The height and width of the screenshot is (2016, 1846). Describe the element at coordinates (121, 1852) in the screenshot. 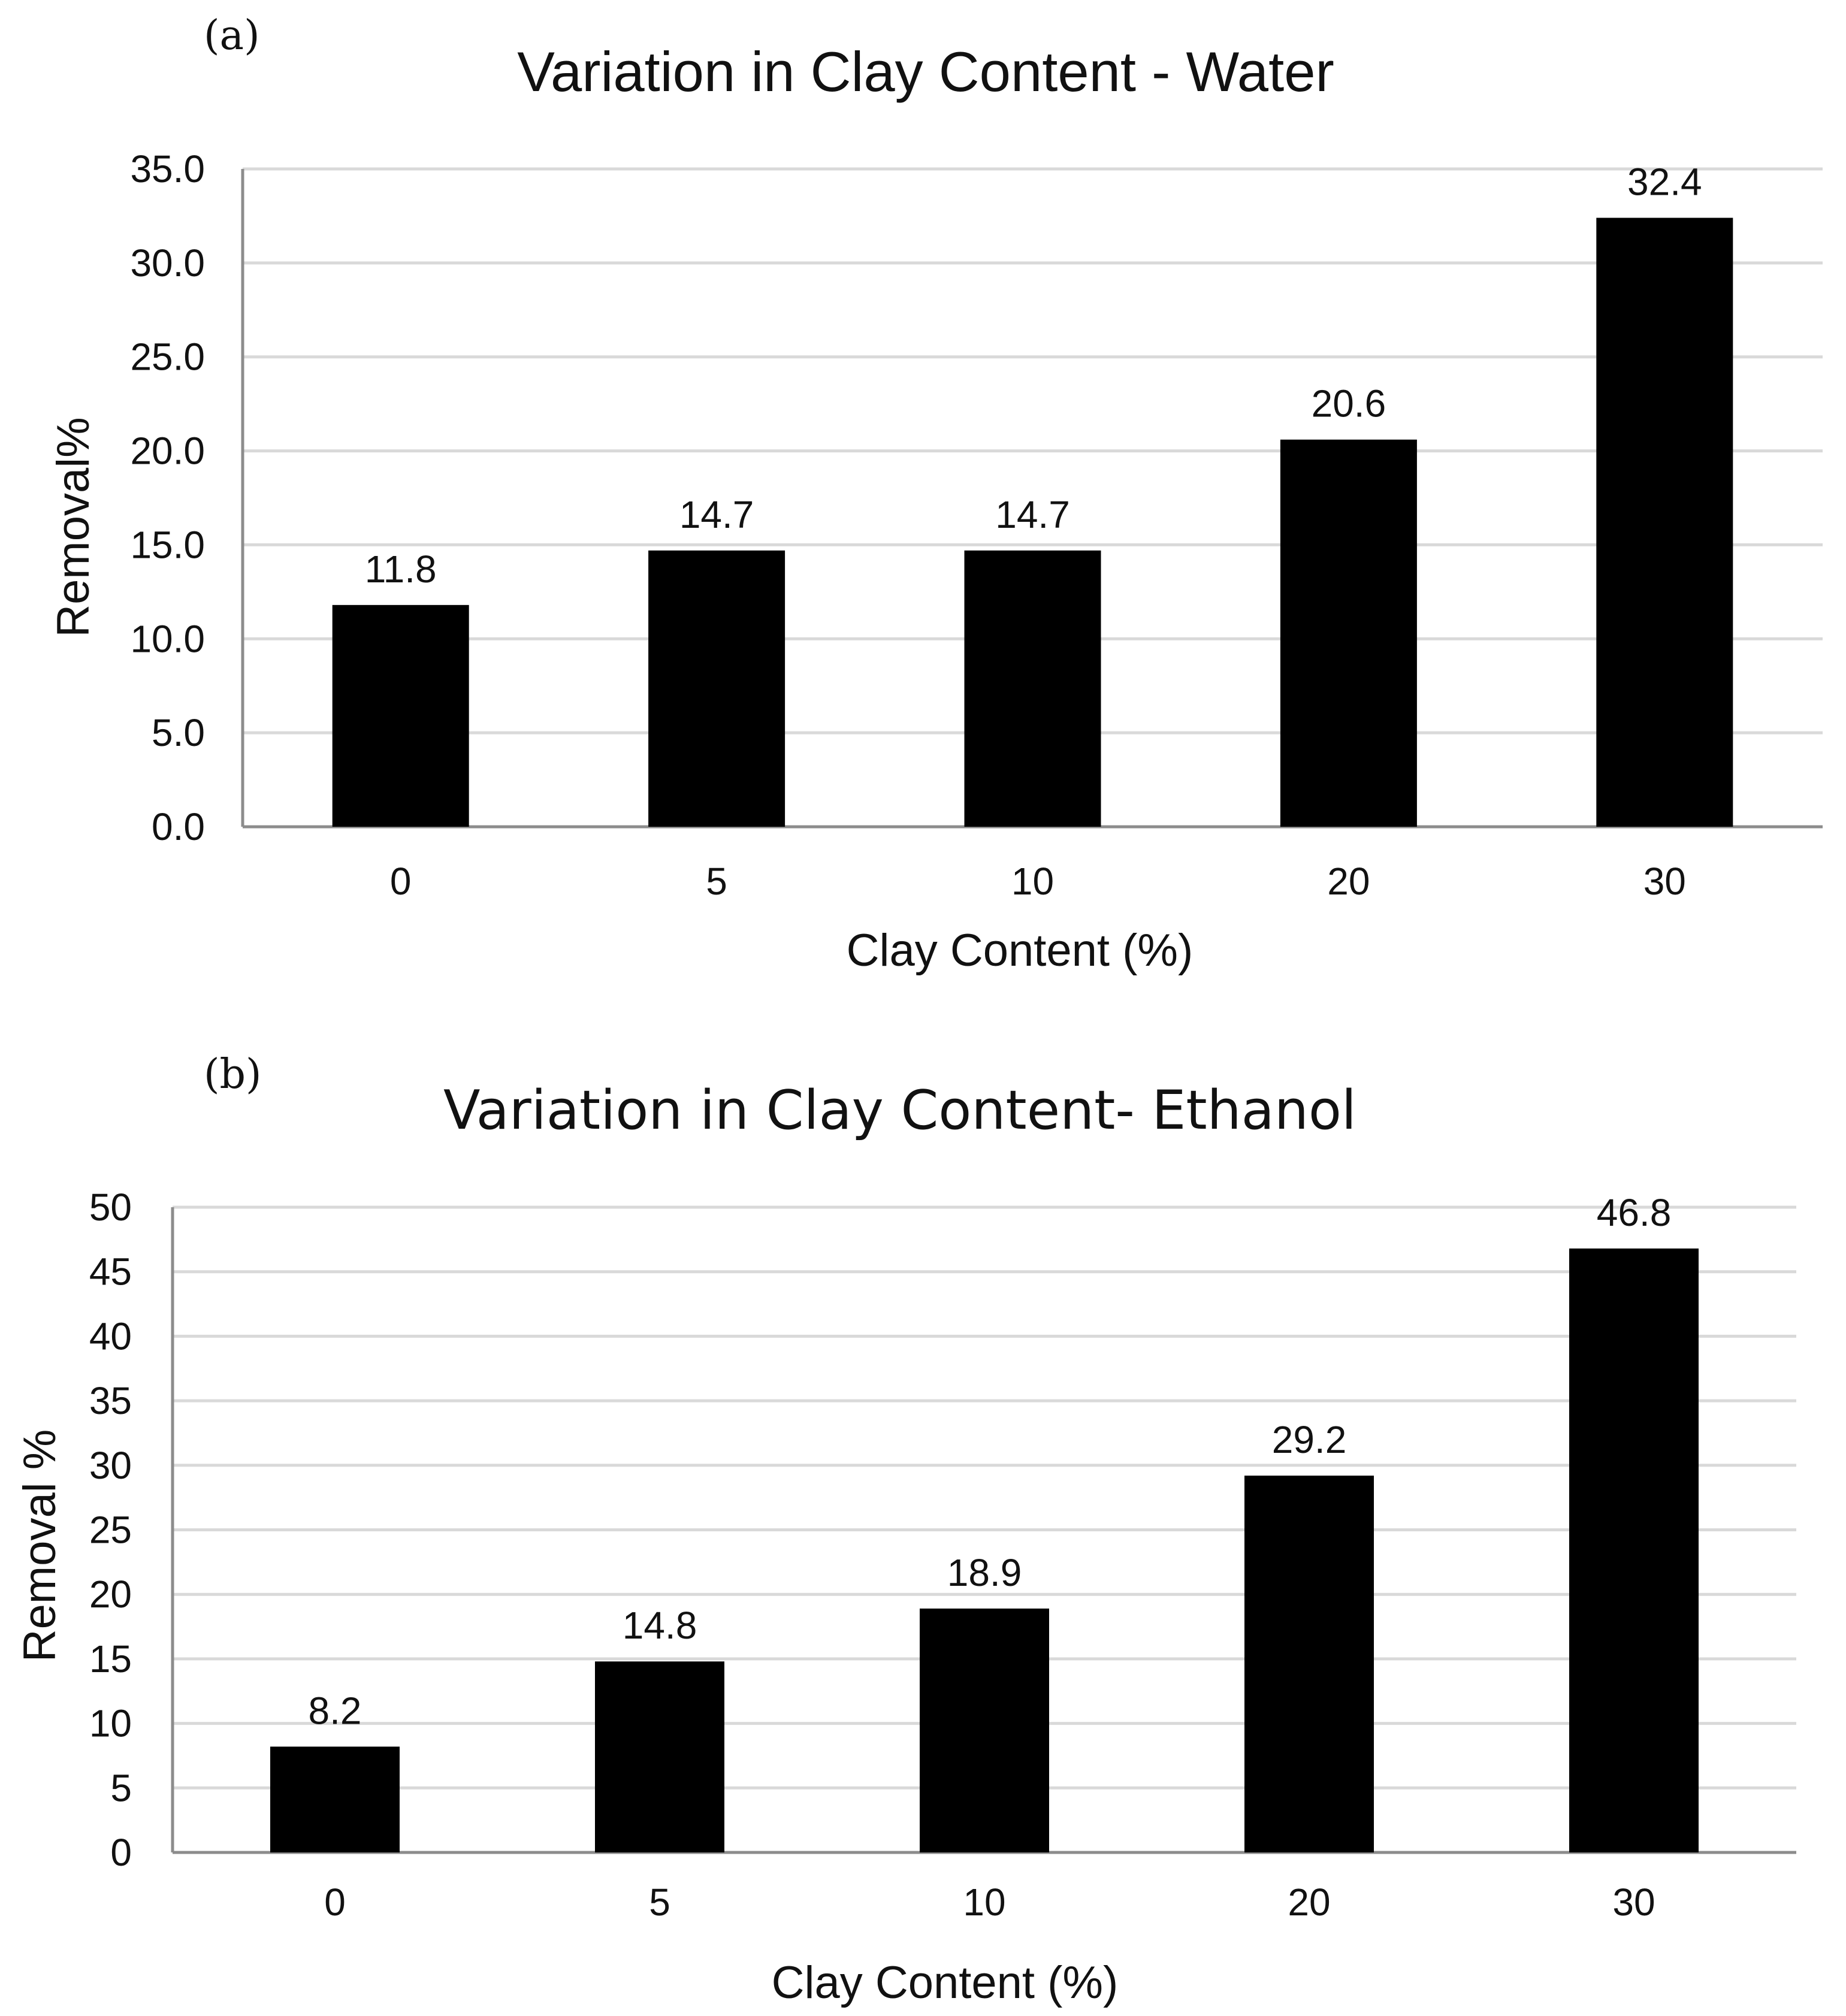

I see `y-tick-label: 0` at that location.